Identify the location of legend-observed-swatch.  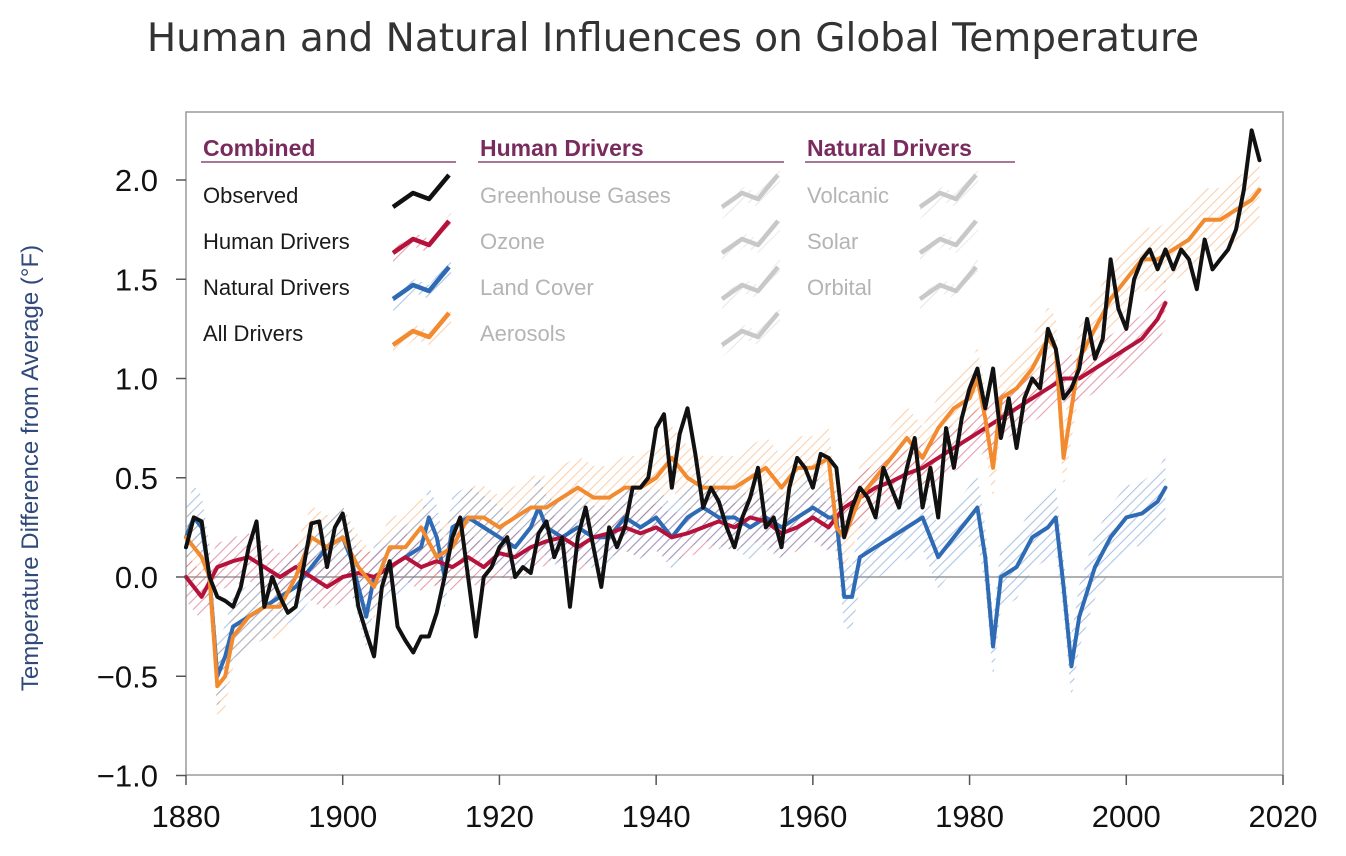
(421, 191).